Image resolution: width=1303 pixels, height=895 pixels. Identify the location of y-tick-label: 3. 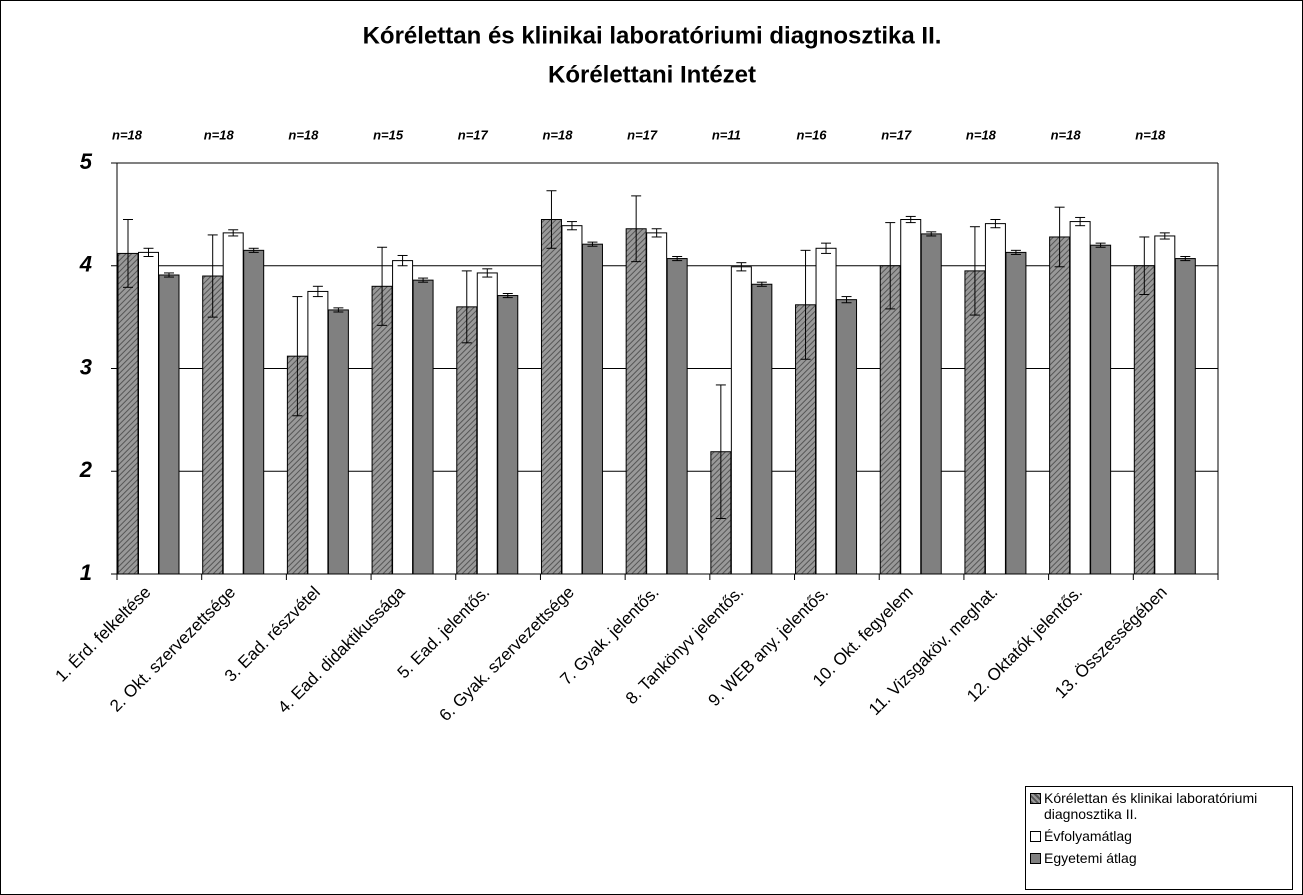
(86, 366).